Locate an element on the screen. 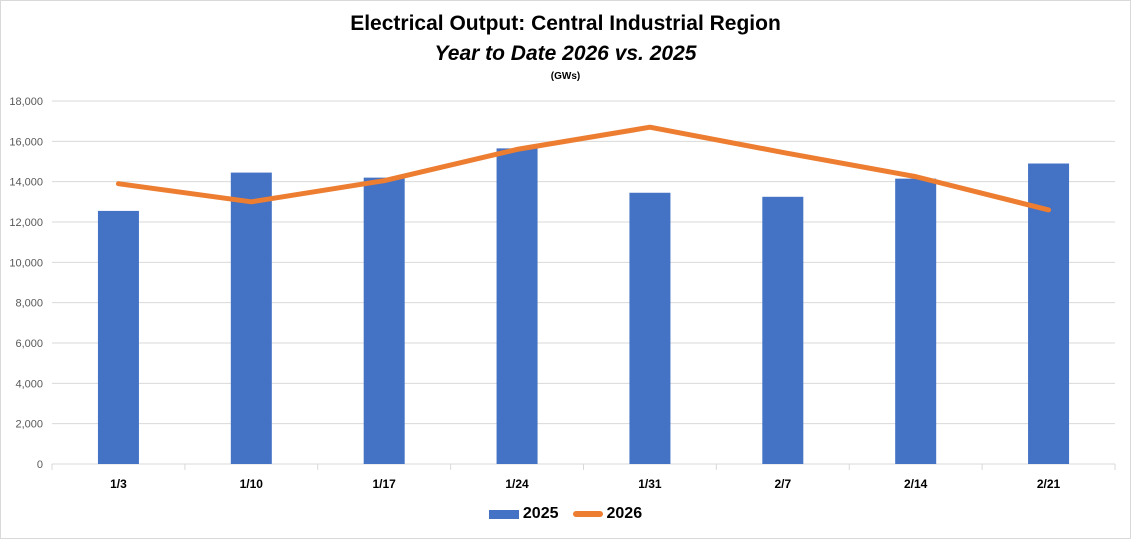  chart-units: (GWs) is located at coordinates (565, 76).